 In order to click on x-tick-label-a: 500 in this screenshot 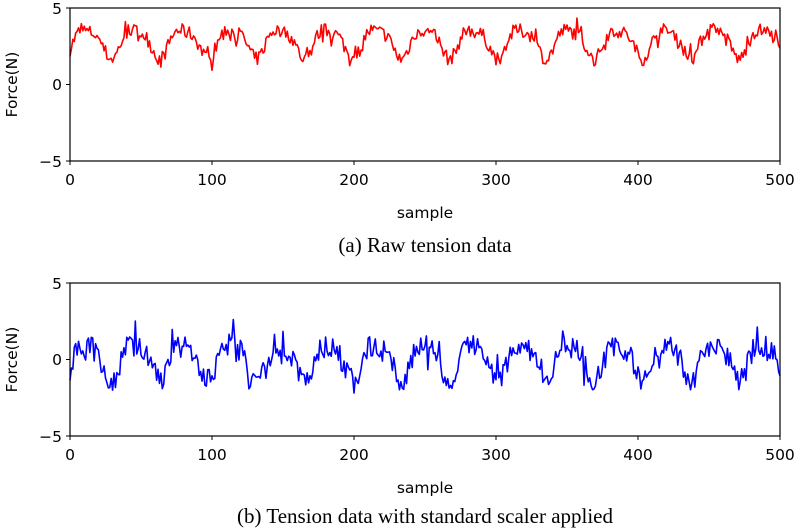, I will do `click(780, 180)`.